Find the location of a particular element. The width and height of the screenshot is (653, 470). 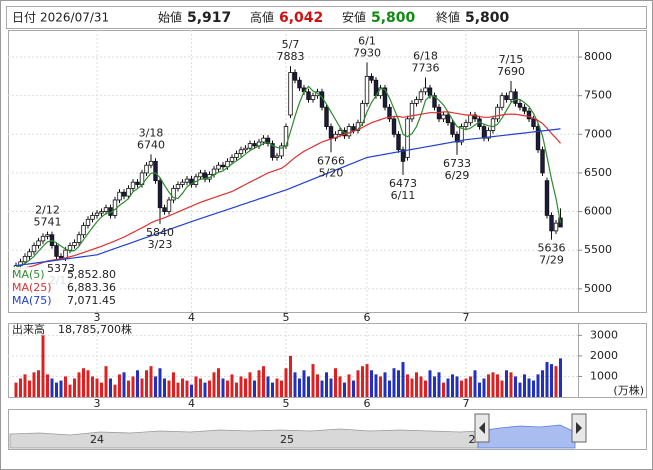

x-tick-label: 4 is located at coordinates (191, 317).